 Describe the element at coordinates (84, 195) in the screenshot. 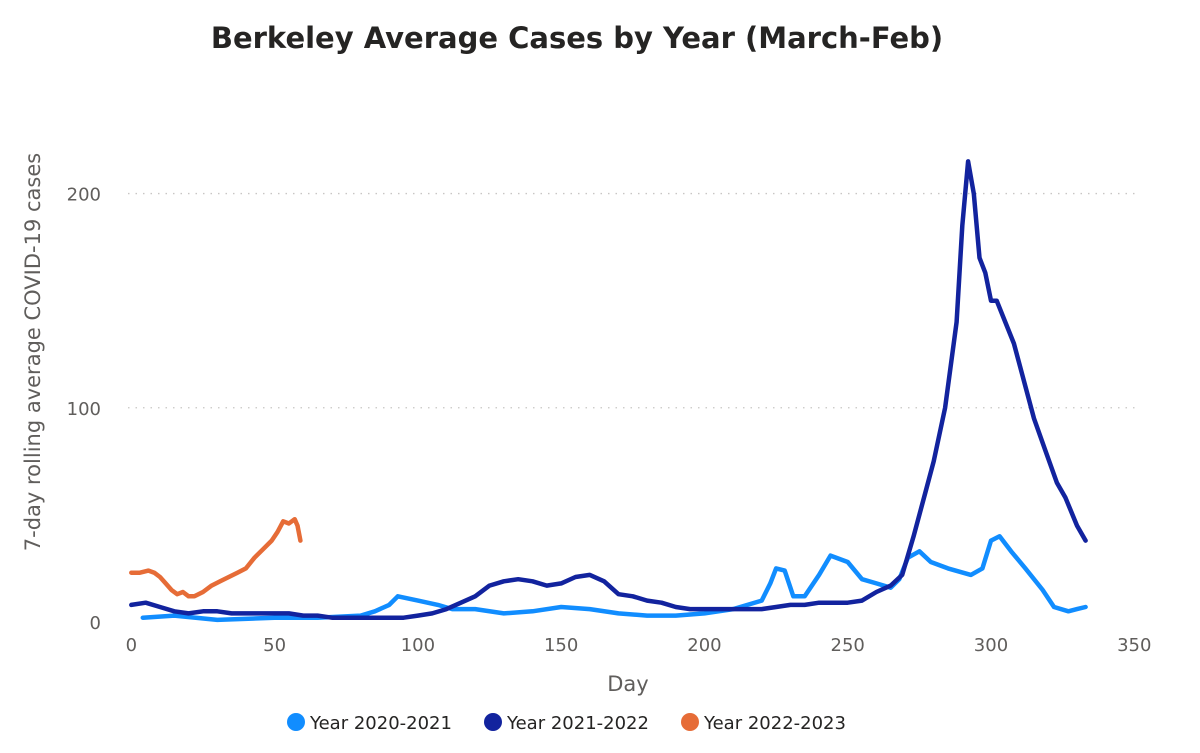

I see `y-tick-label: 200` at that location.